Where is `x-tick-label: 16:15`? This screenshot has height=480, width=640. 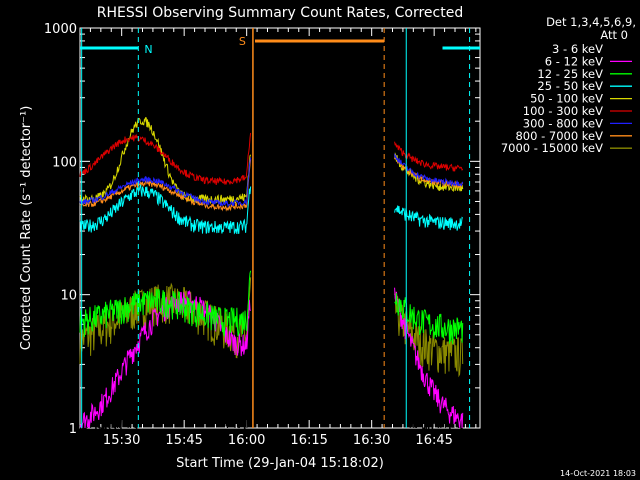 x-tick-label: 16:15 is located at coordinates (308, 440).